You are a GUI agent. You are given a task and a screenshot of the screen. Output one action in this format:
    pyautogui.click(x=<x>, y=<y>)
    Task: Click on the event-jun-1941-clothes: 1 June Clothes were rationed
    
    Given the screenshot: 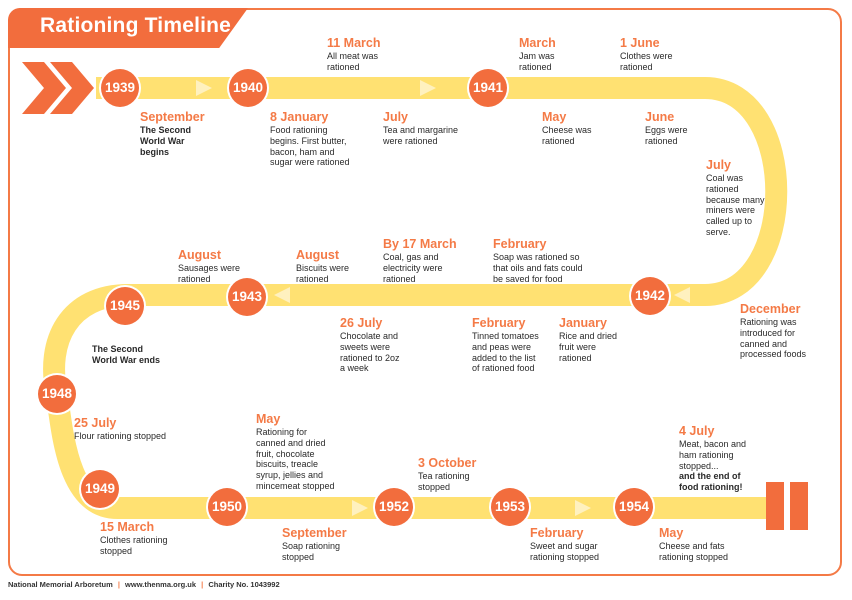 What is the action you would take?
    pyautogui.click(x=646, y=54)
    